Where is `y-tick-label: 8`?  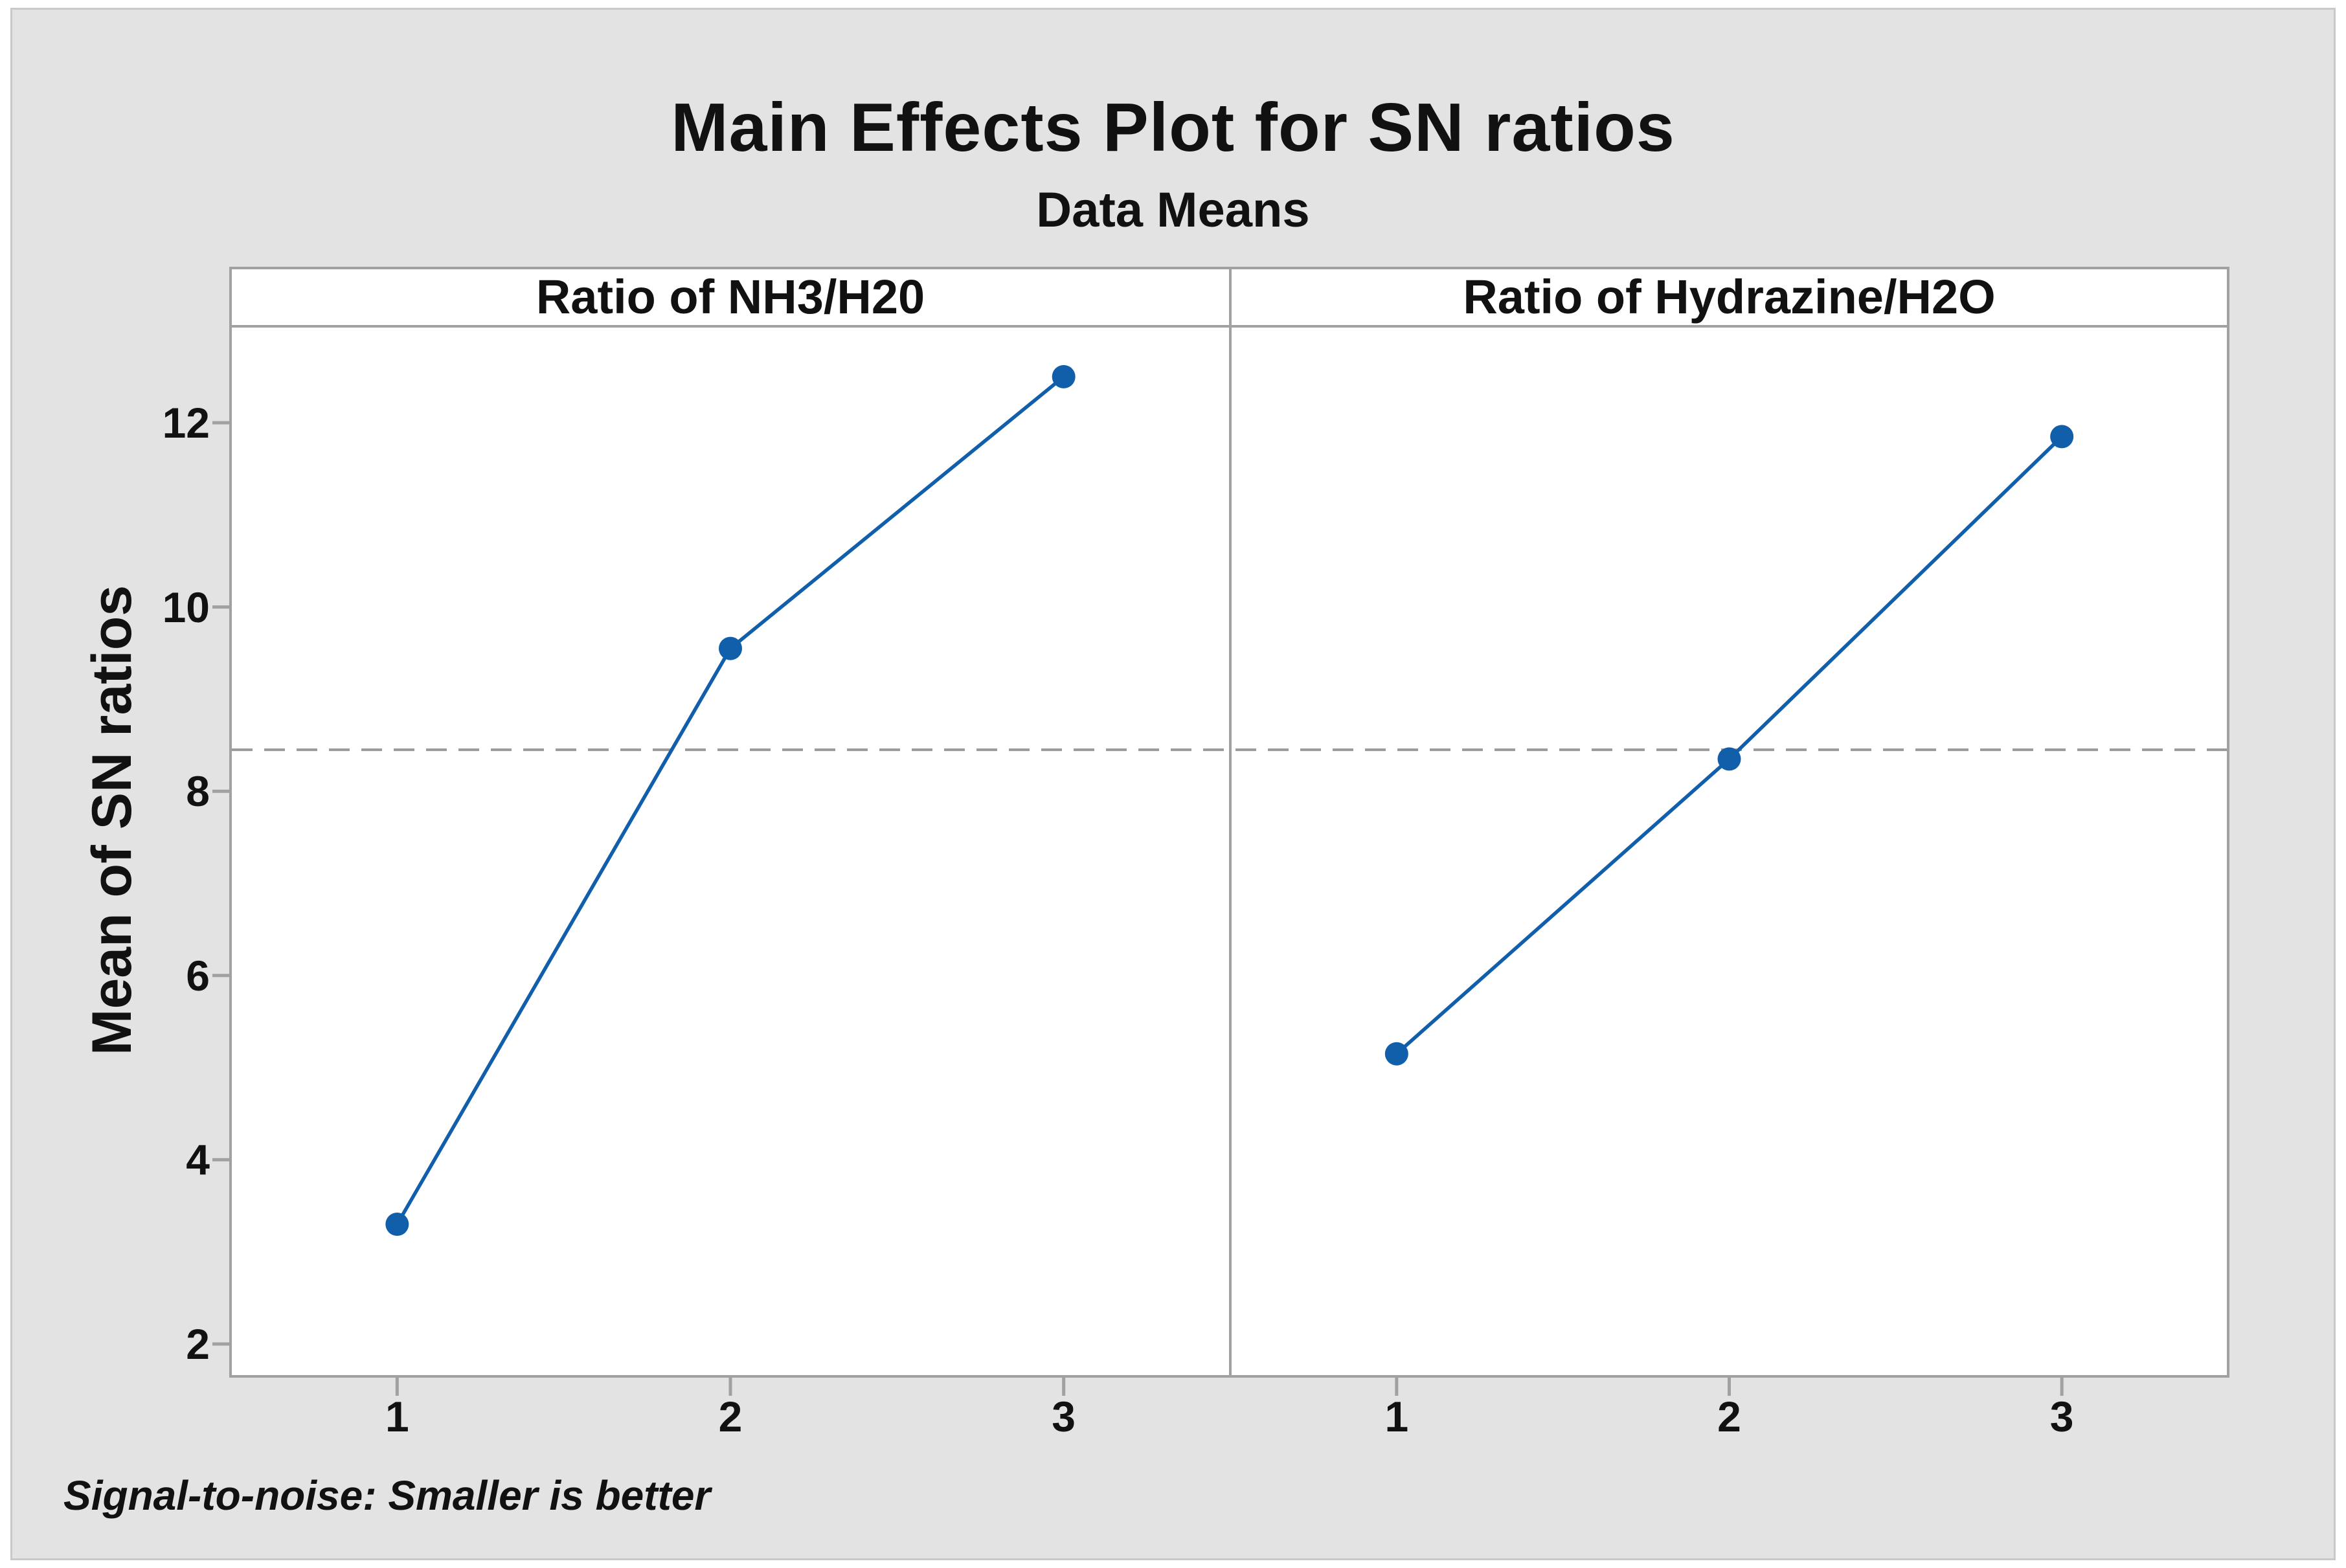 y-tick-label: 8 is located at coordinates (198, 792).